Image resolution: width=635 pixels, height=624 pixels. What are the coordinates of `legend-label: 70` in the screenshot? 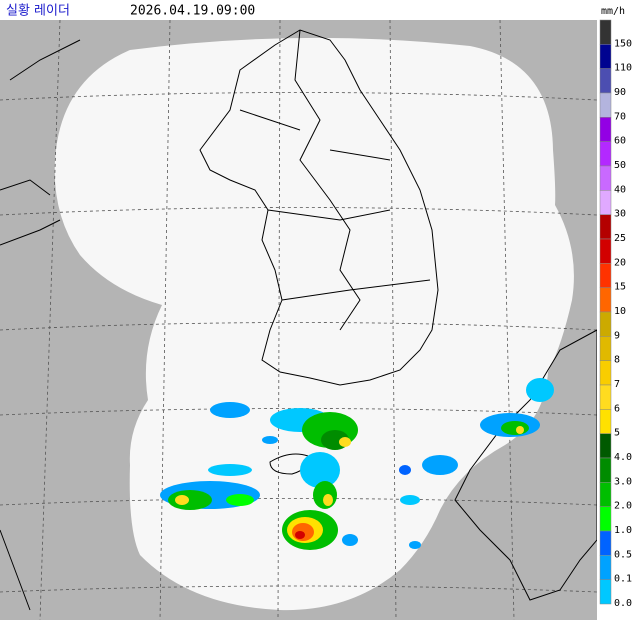 It's located at (620, 116).